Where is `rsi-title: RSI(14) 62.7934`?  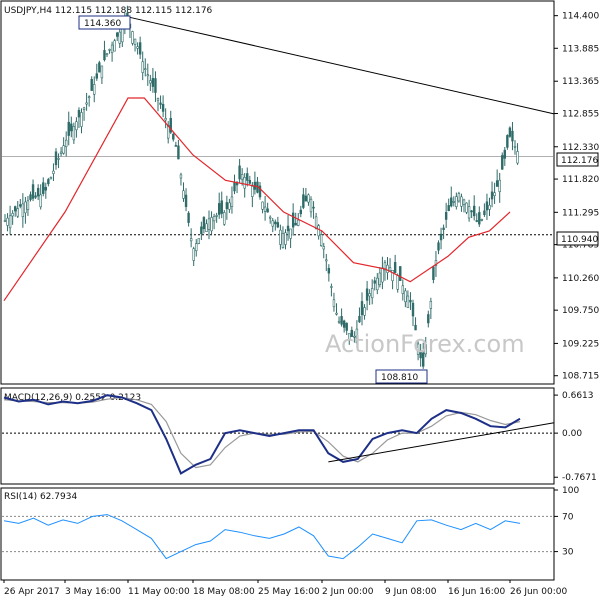 rsi-title: RSI(14) 62.7934 is located at coordinates (40, 497).